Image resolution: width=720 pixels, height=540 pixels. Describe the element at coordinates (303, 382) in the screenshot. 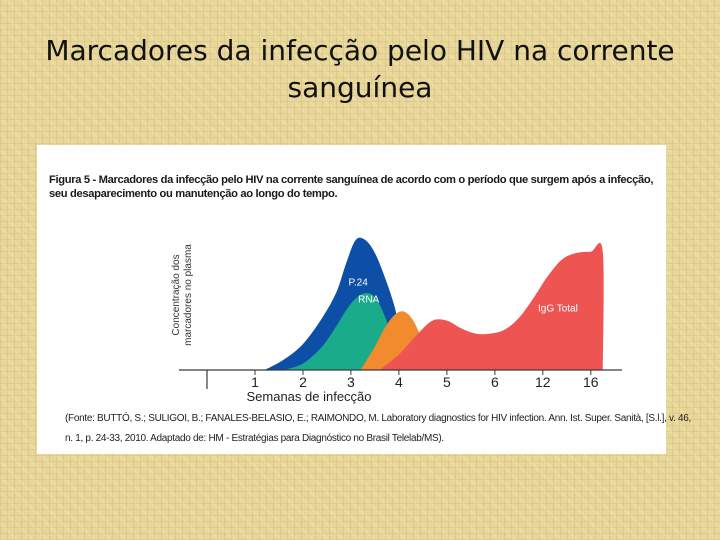

I see `x-tick-label: 2` at that location.